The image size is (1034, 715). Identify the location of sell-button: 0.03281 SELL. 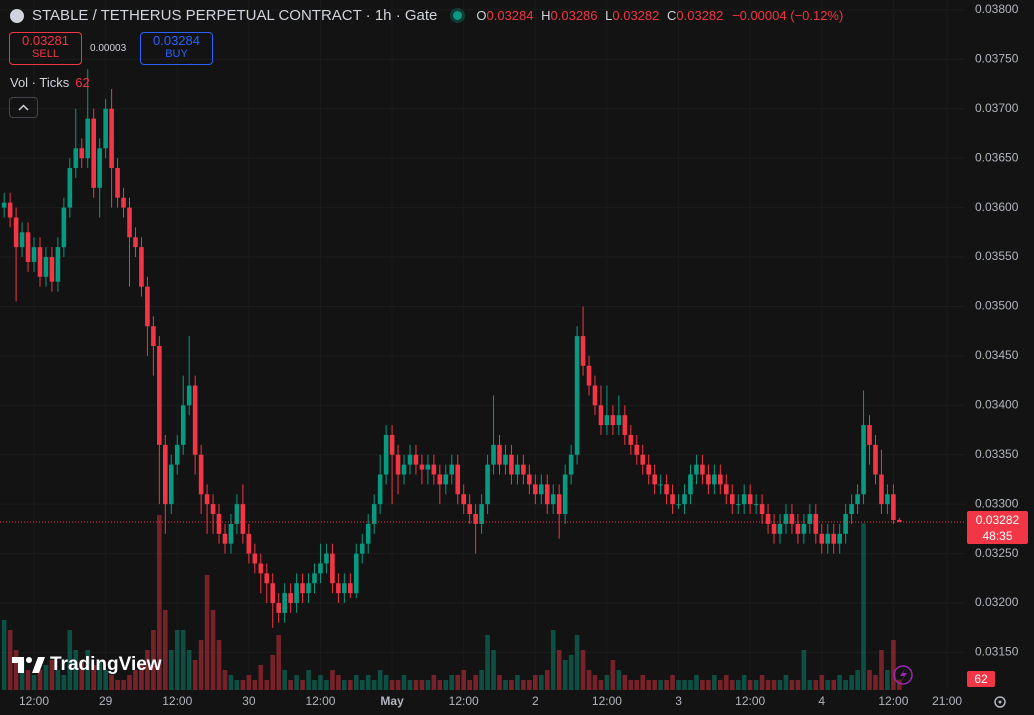
(45, 48).